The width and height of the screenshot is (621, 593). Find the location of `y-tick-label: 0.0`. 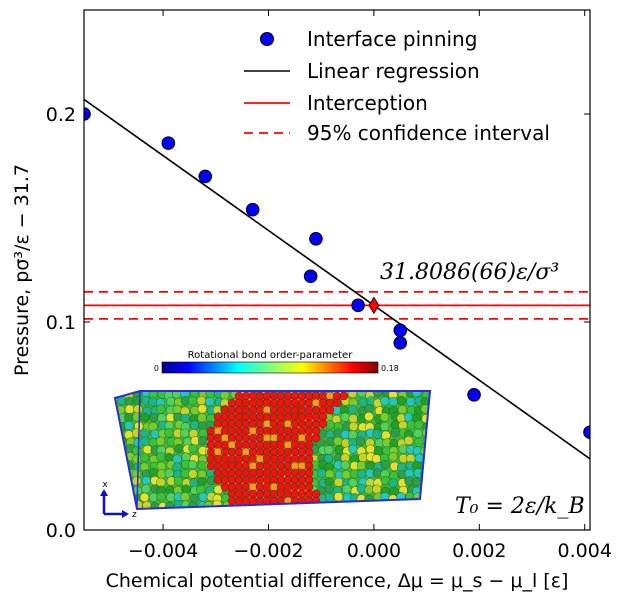

y-tick-label: 0.0 is located at coordinates (61, 531).